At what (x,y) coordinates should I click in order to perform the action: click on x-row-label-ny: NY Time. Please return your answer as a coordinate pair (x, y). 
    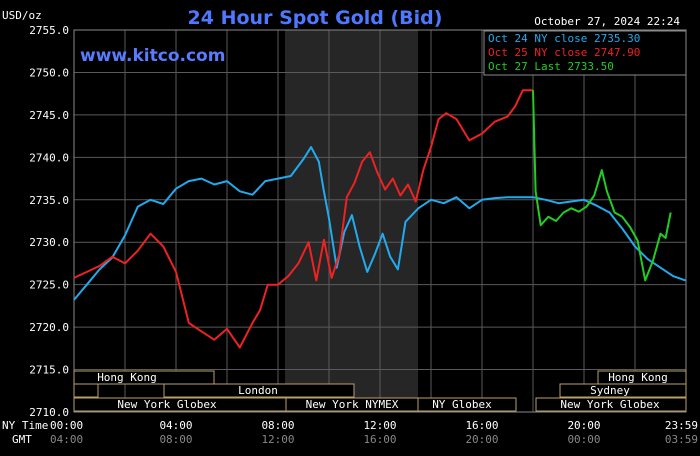
    Looking at the image, I should click on (25, 425).